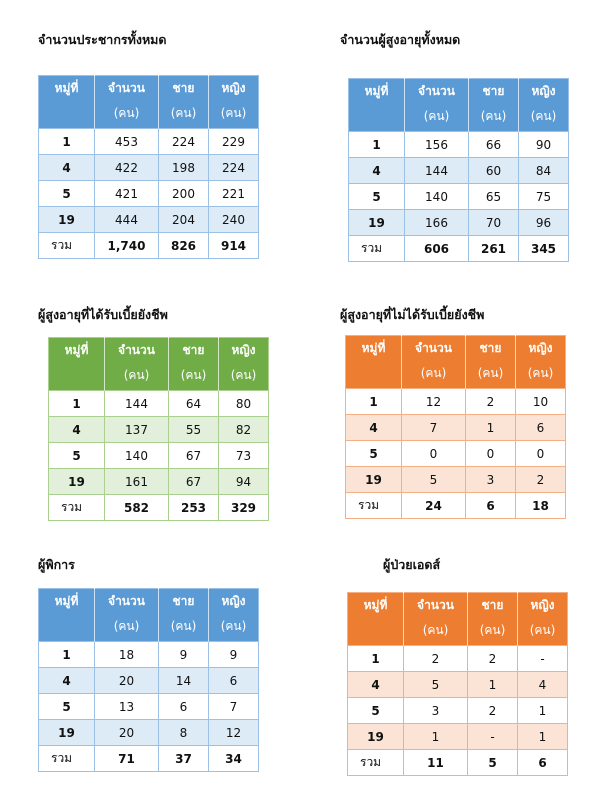 This screenshot has height=789, width=594. I want to click on cell: 65, so click(493, 196).